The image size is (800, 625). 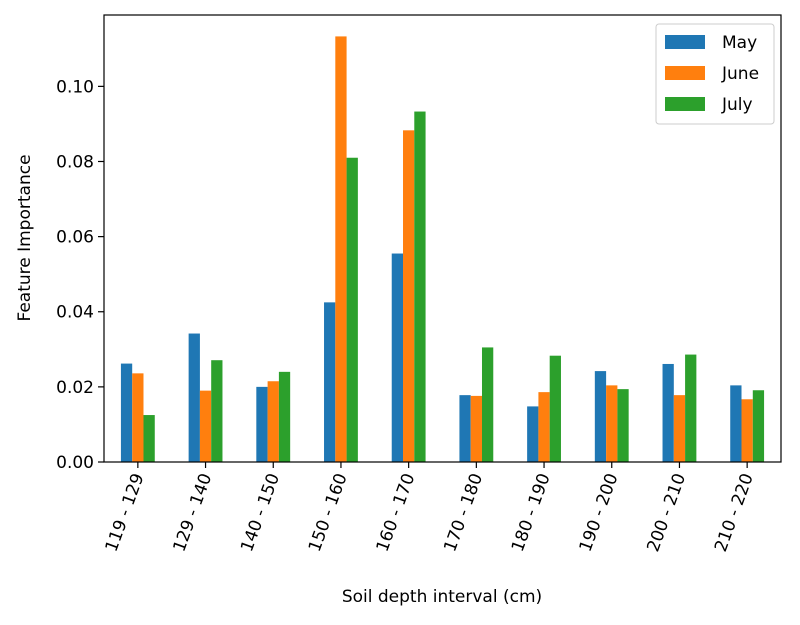 What do you see at coordinates (685, 73) in the screenshot?
I see `legend-swatch-june` at bounding box center [685, 73].